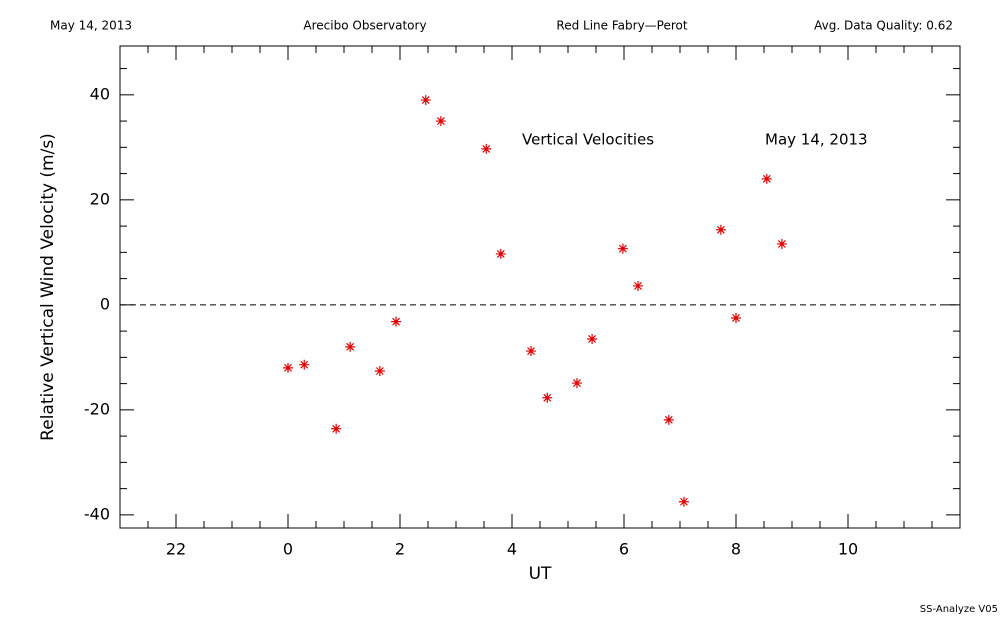 The width and height of the screenshot is (1000, 625). Describe the element at coordinates (176, 549) in the screenshot. I see `x-tick-label: 22` at that location.